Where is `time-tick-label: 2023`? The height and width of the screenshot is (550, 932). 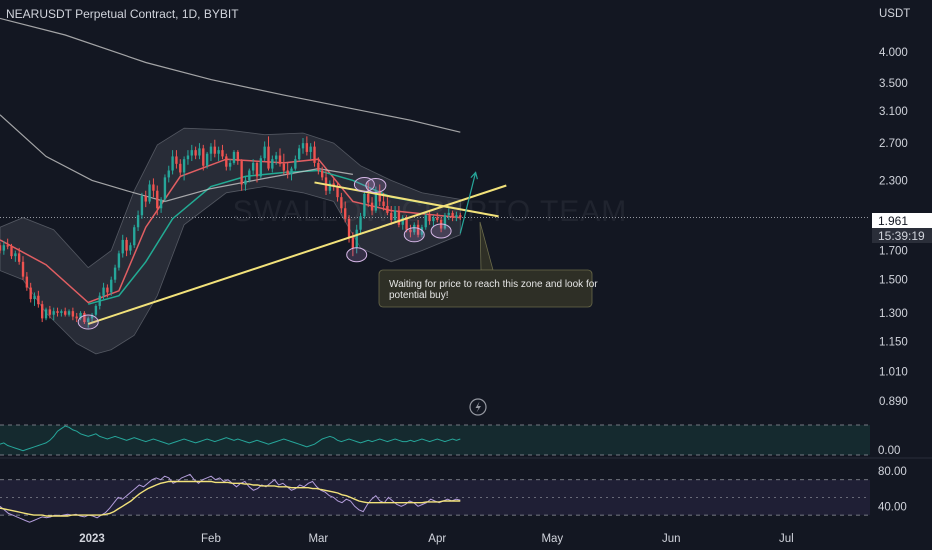 time-tick-label: 2023 is located at coordinates (92, 539).